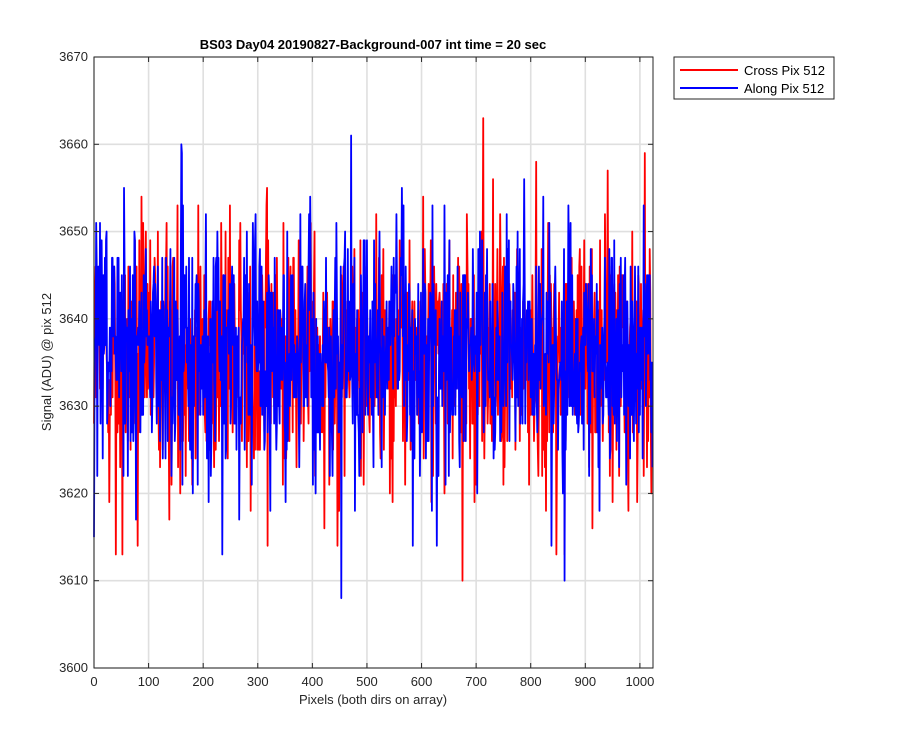 The image size is (900, 750). What do you see at coordinates (373, 699) in the screenshot?
I see `x-axis-label: Pixels (both dirs on array)` at bounding box center [373, 699].